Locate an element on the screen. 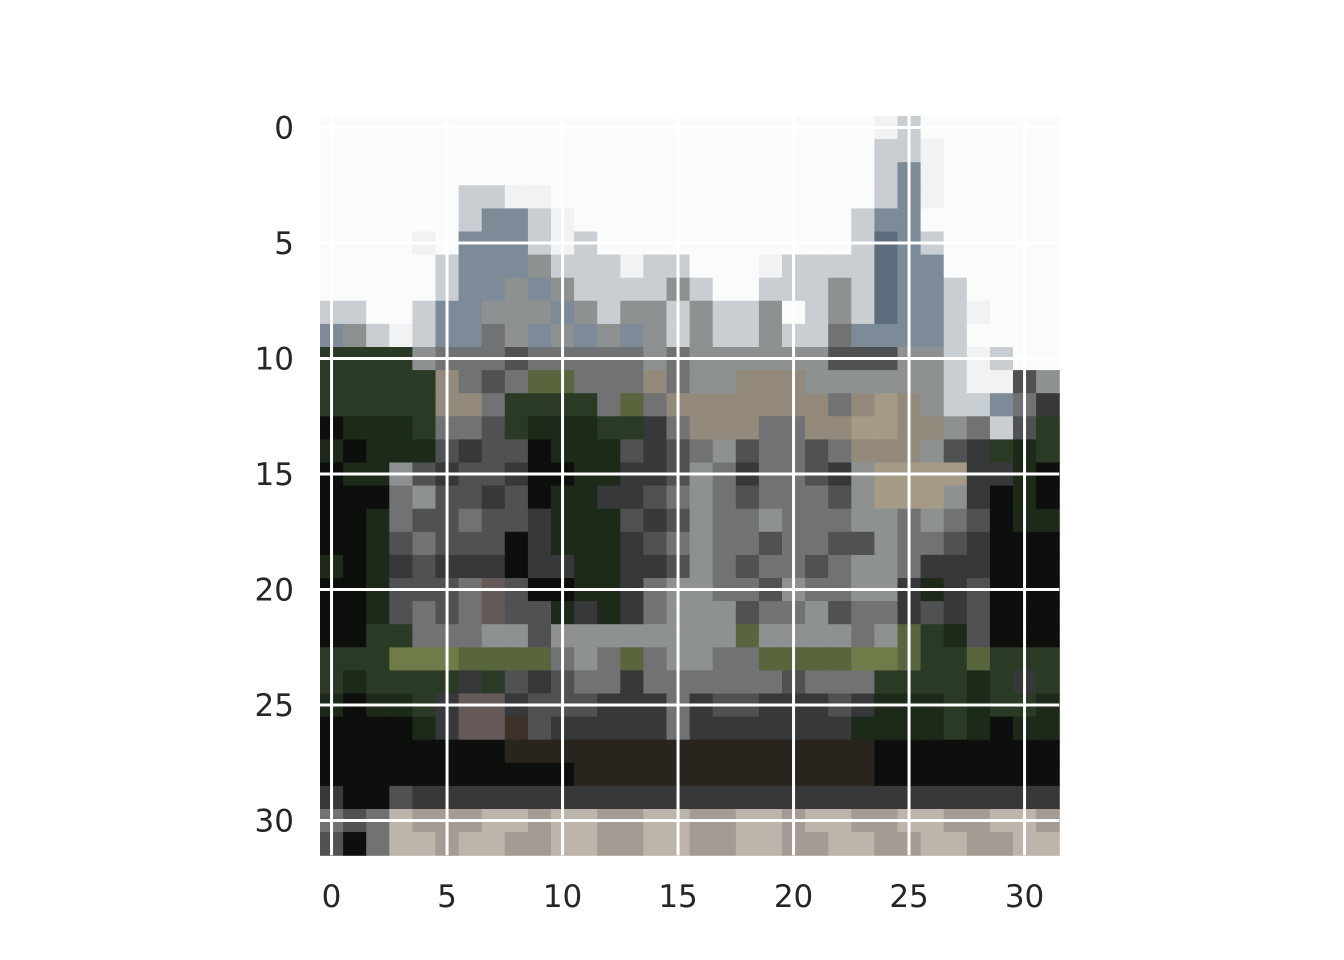  y-tick-label: 15 is located at coordinates (274, 475).